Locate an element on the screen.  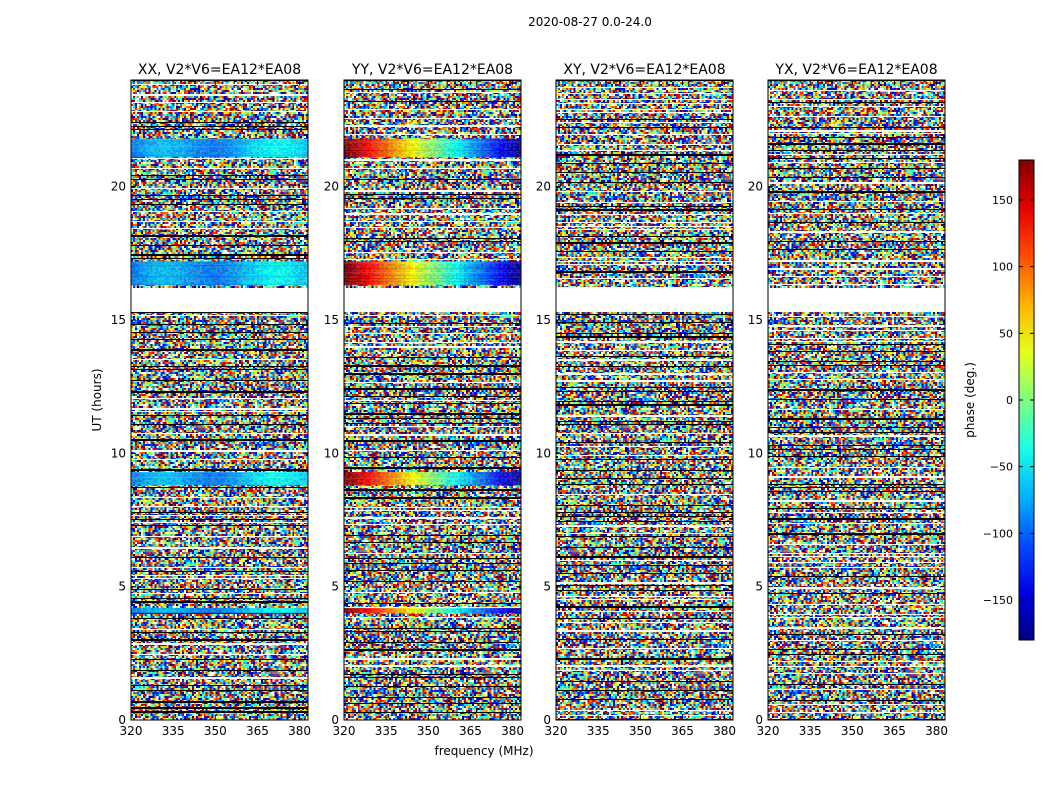
y-tick-label: 0 is located at coordinates (547, 720).